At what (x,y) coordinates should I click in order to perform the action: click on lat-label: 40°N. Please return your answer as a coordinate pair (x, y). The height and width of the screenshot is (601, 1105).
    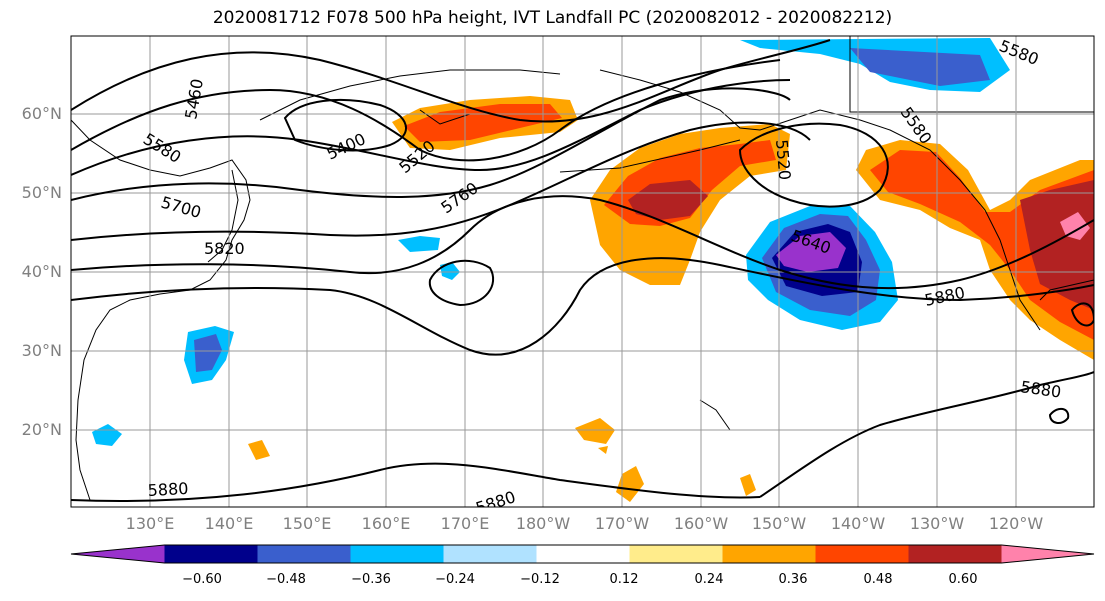
    Looking at the image, I should click on (41, 271).